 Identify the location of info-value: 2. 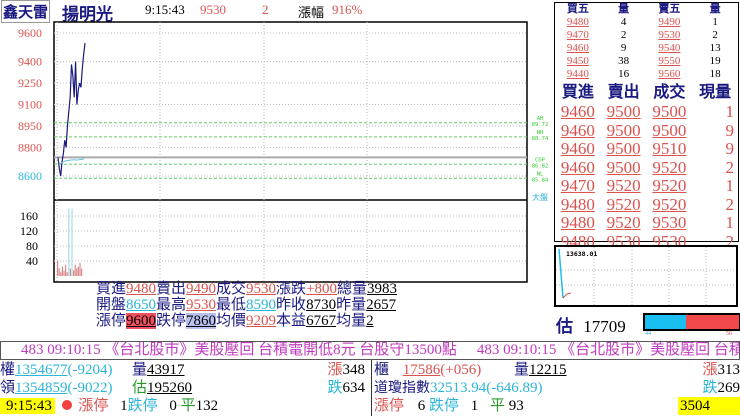
(370, 321).